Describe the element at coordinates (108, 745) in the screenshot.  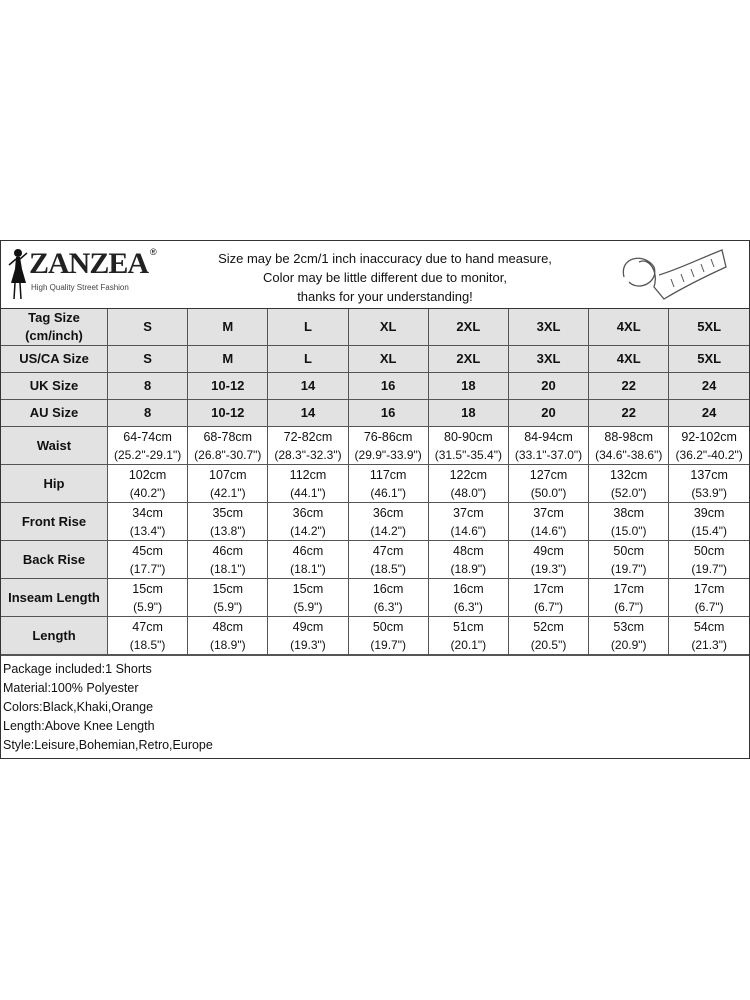
I see `note-line: Style:Leisure,Bohemian,Retro,Europe` at that location.